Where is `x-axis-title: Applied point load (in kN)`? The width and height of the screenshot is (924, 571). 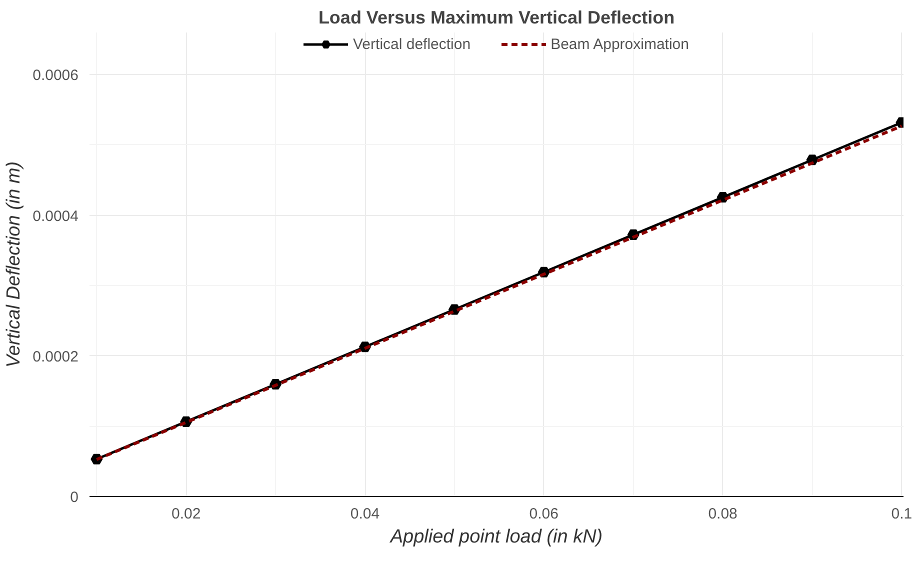
x-axis-title: Applied point load (in kN) is located at coordinates (496, 537).